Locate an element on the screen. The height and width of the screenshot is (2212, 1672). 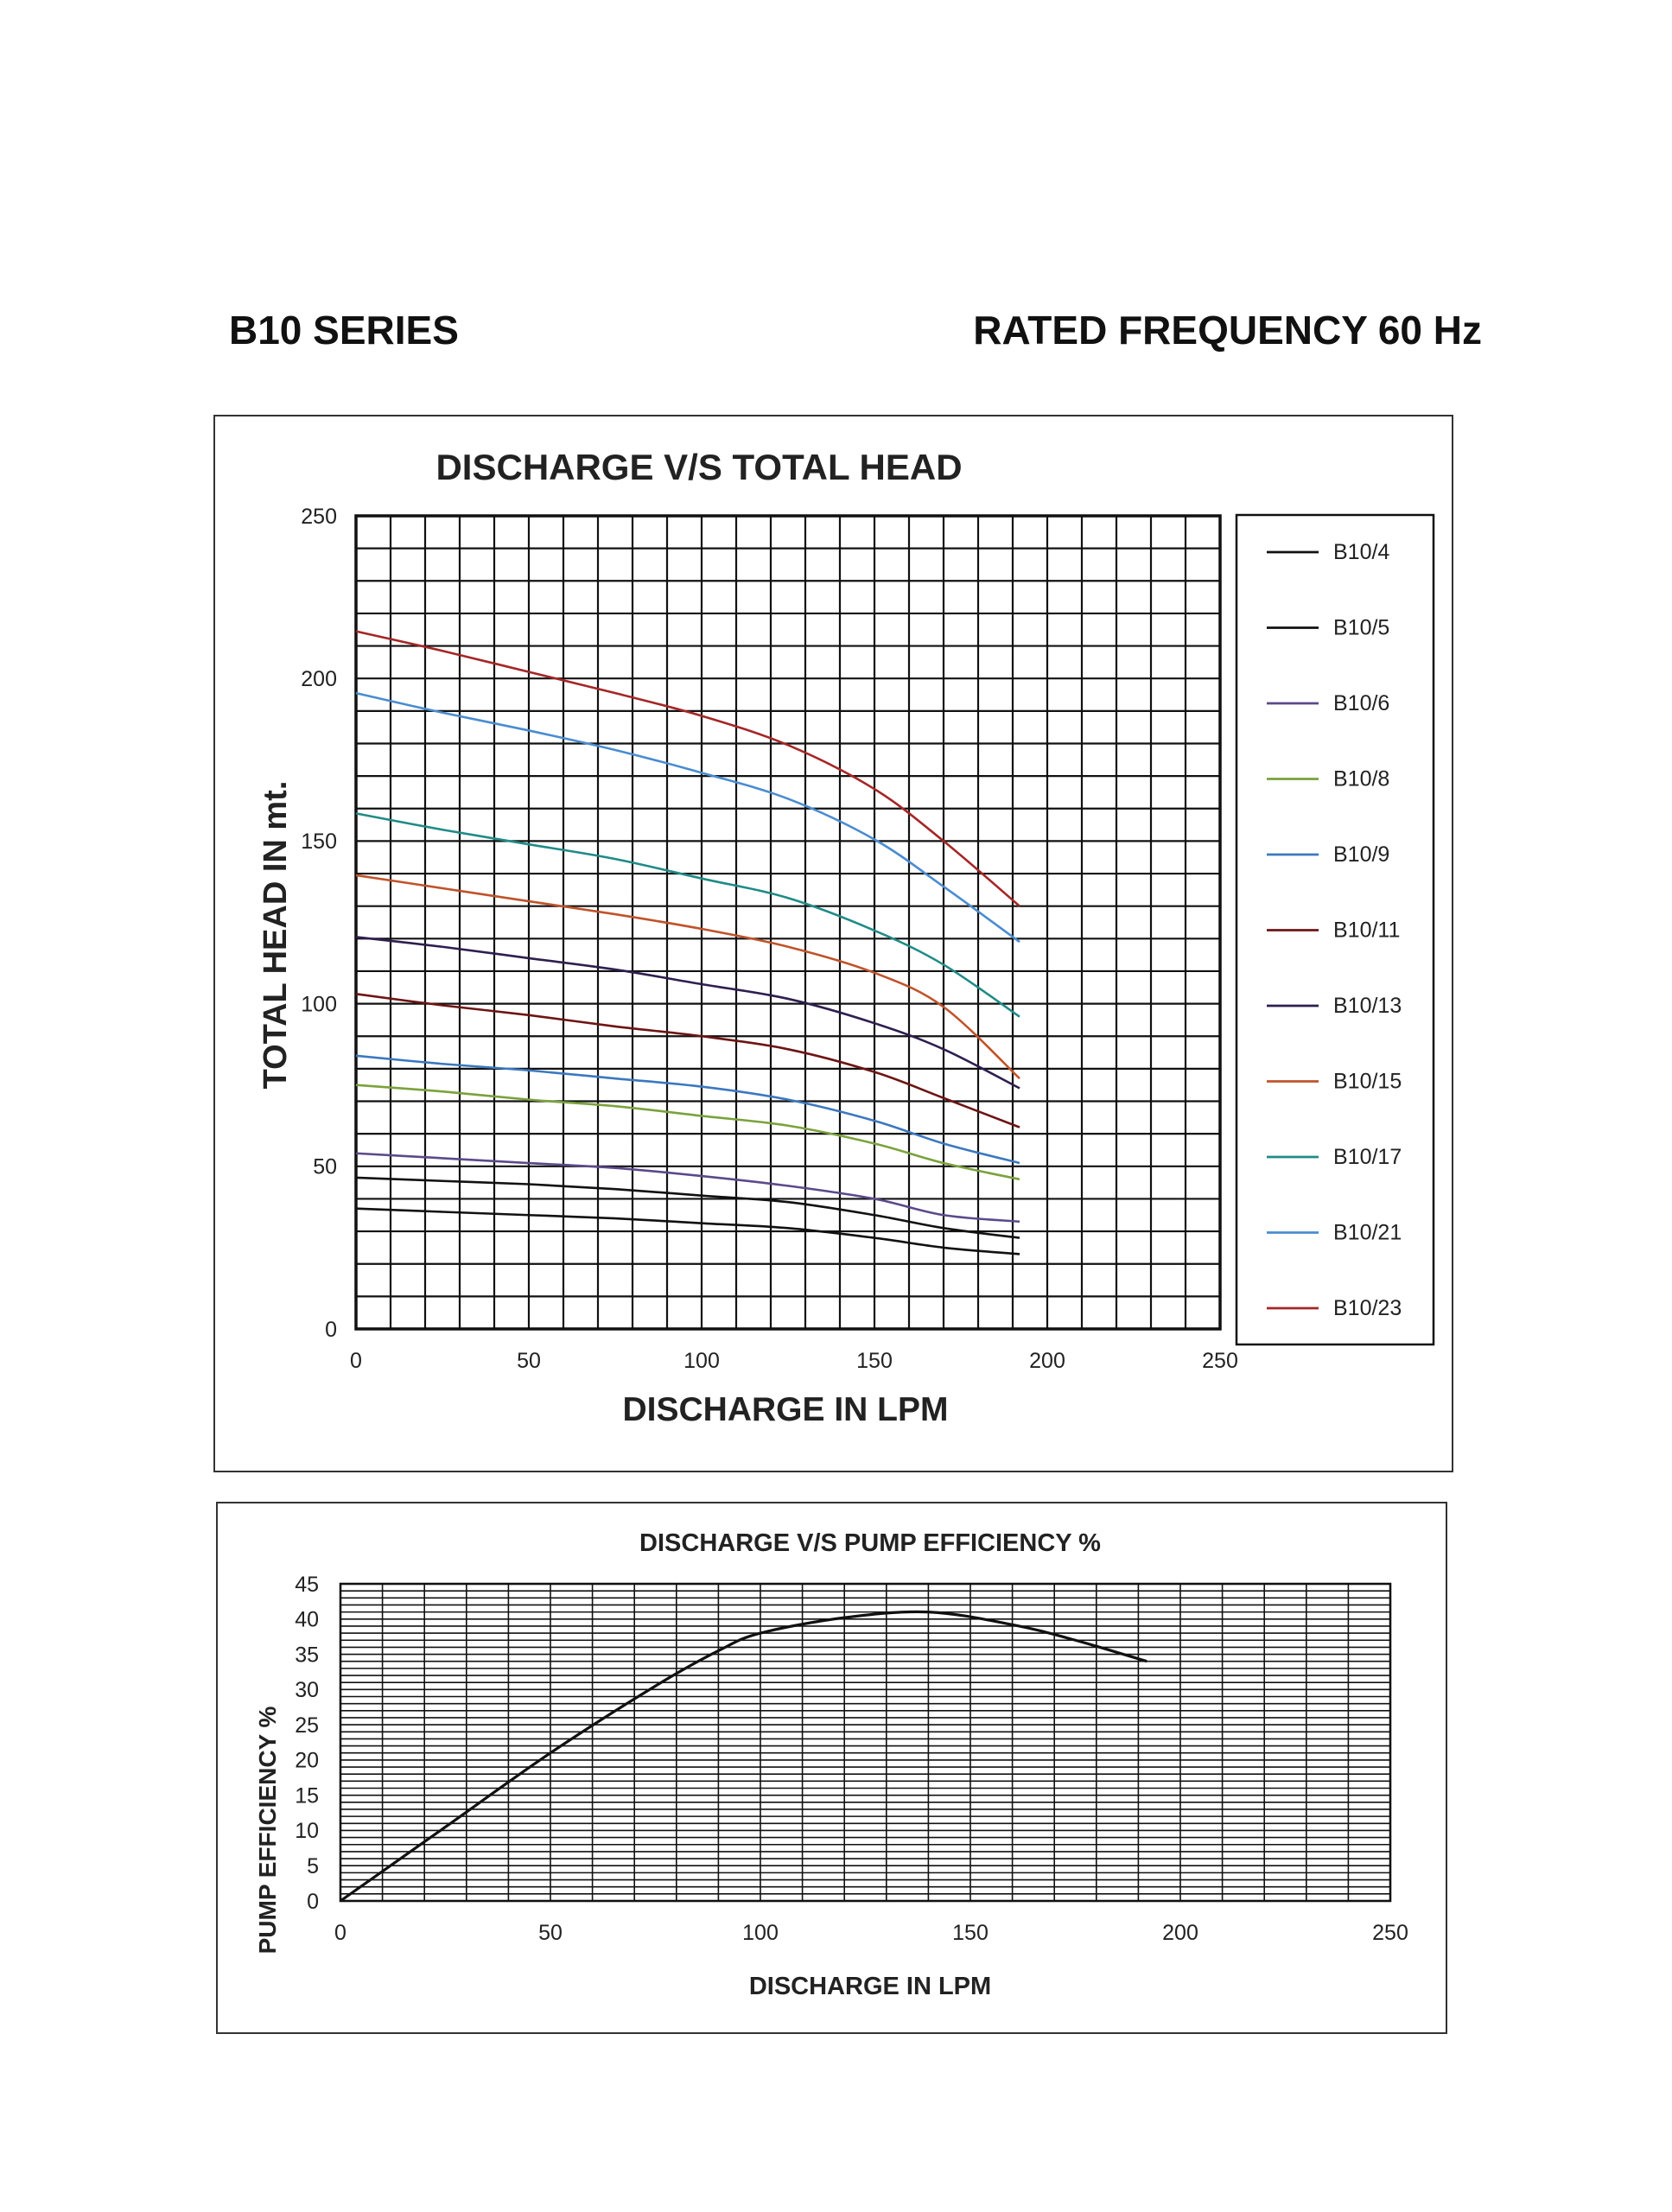
y-tick-label: 40 is located at coordinates (307, 1620).